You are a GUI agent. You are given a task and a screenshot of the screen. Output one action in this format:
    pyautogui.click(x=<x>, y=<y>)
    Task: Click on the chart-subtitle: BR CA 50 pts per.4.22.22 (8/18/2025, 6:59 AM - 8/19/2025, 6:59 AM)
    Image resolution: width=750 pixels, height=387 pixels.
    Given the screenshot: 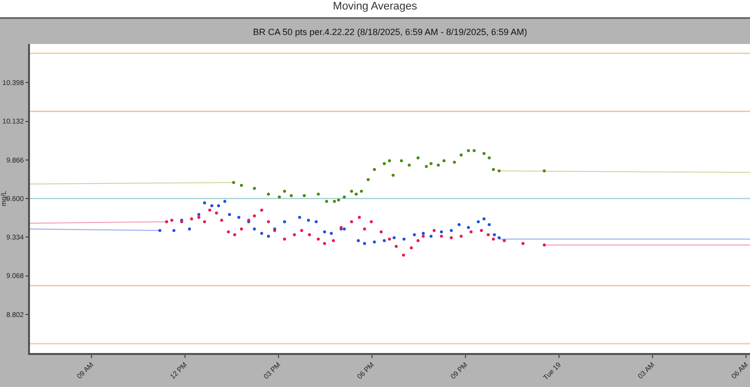 What is the action you would take?
    pyautogui.click(x=390, y=32)
    